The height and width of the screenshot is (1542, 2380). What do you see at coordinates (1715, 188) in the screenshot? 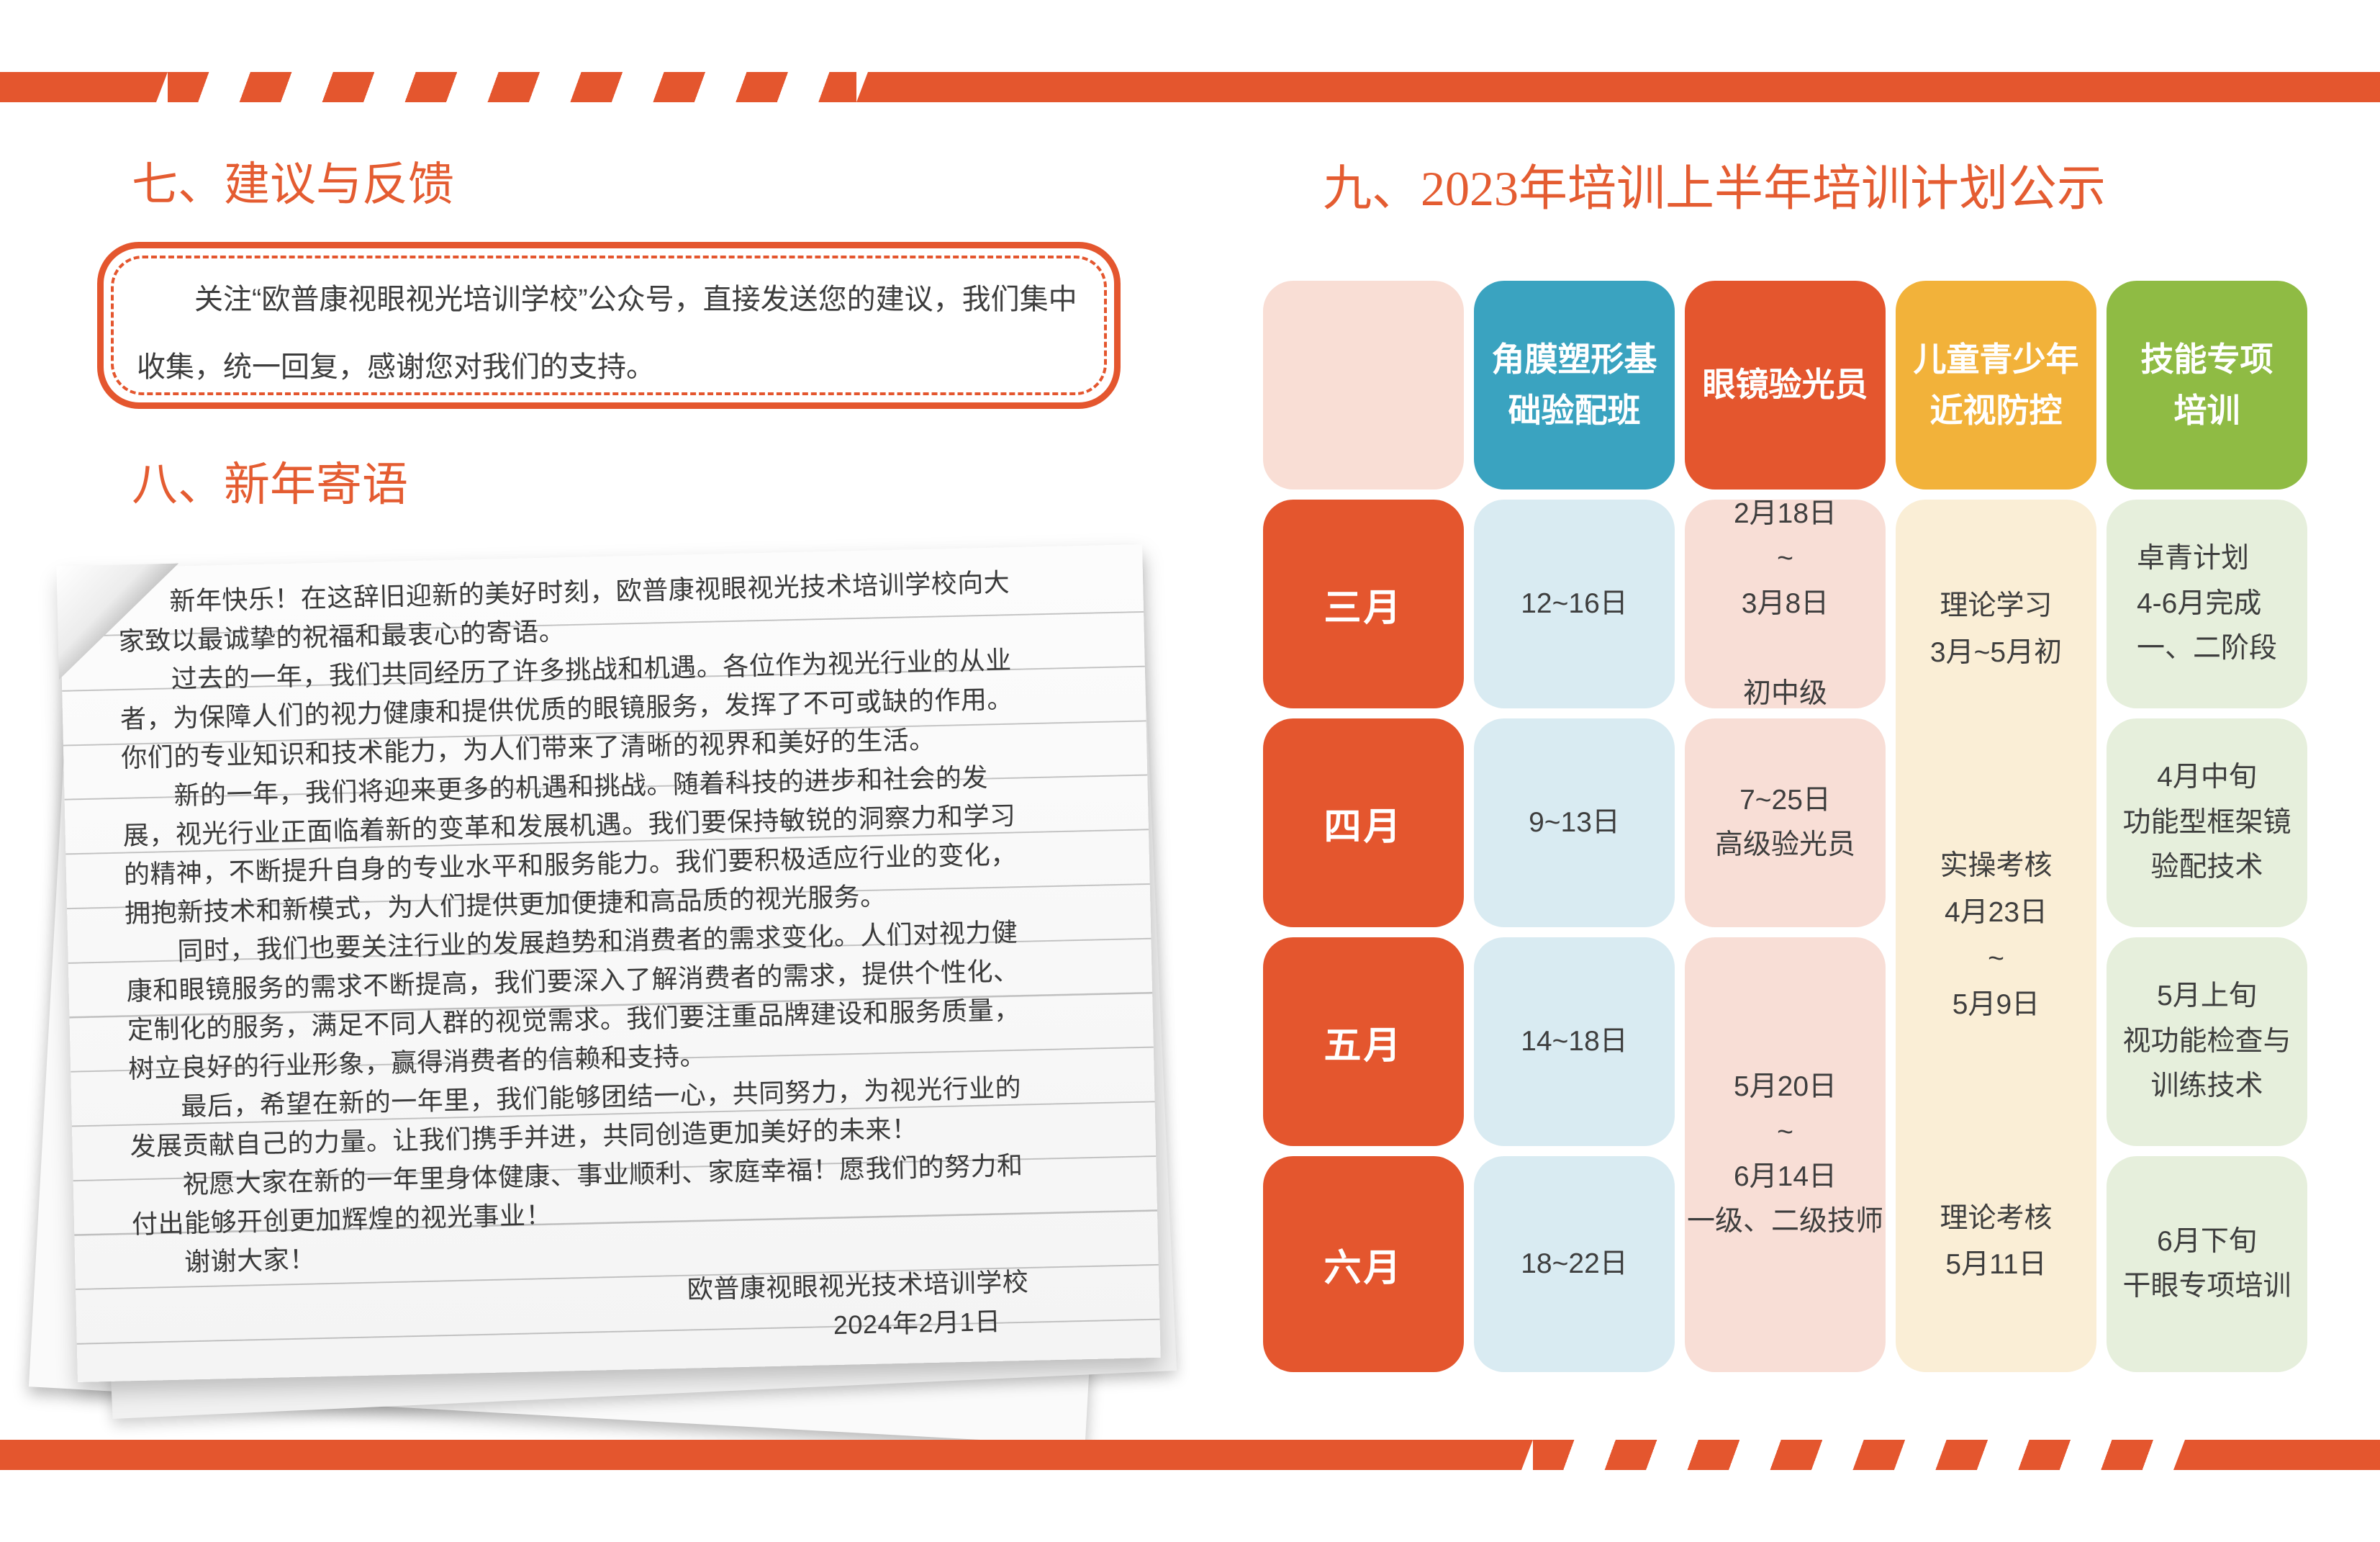
I see `section9-title: 九、2023年培训上半年培训计划公示` at bounding box center [1715, 188].